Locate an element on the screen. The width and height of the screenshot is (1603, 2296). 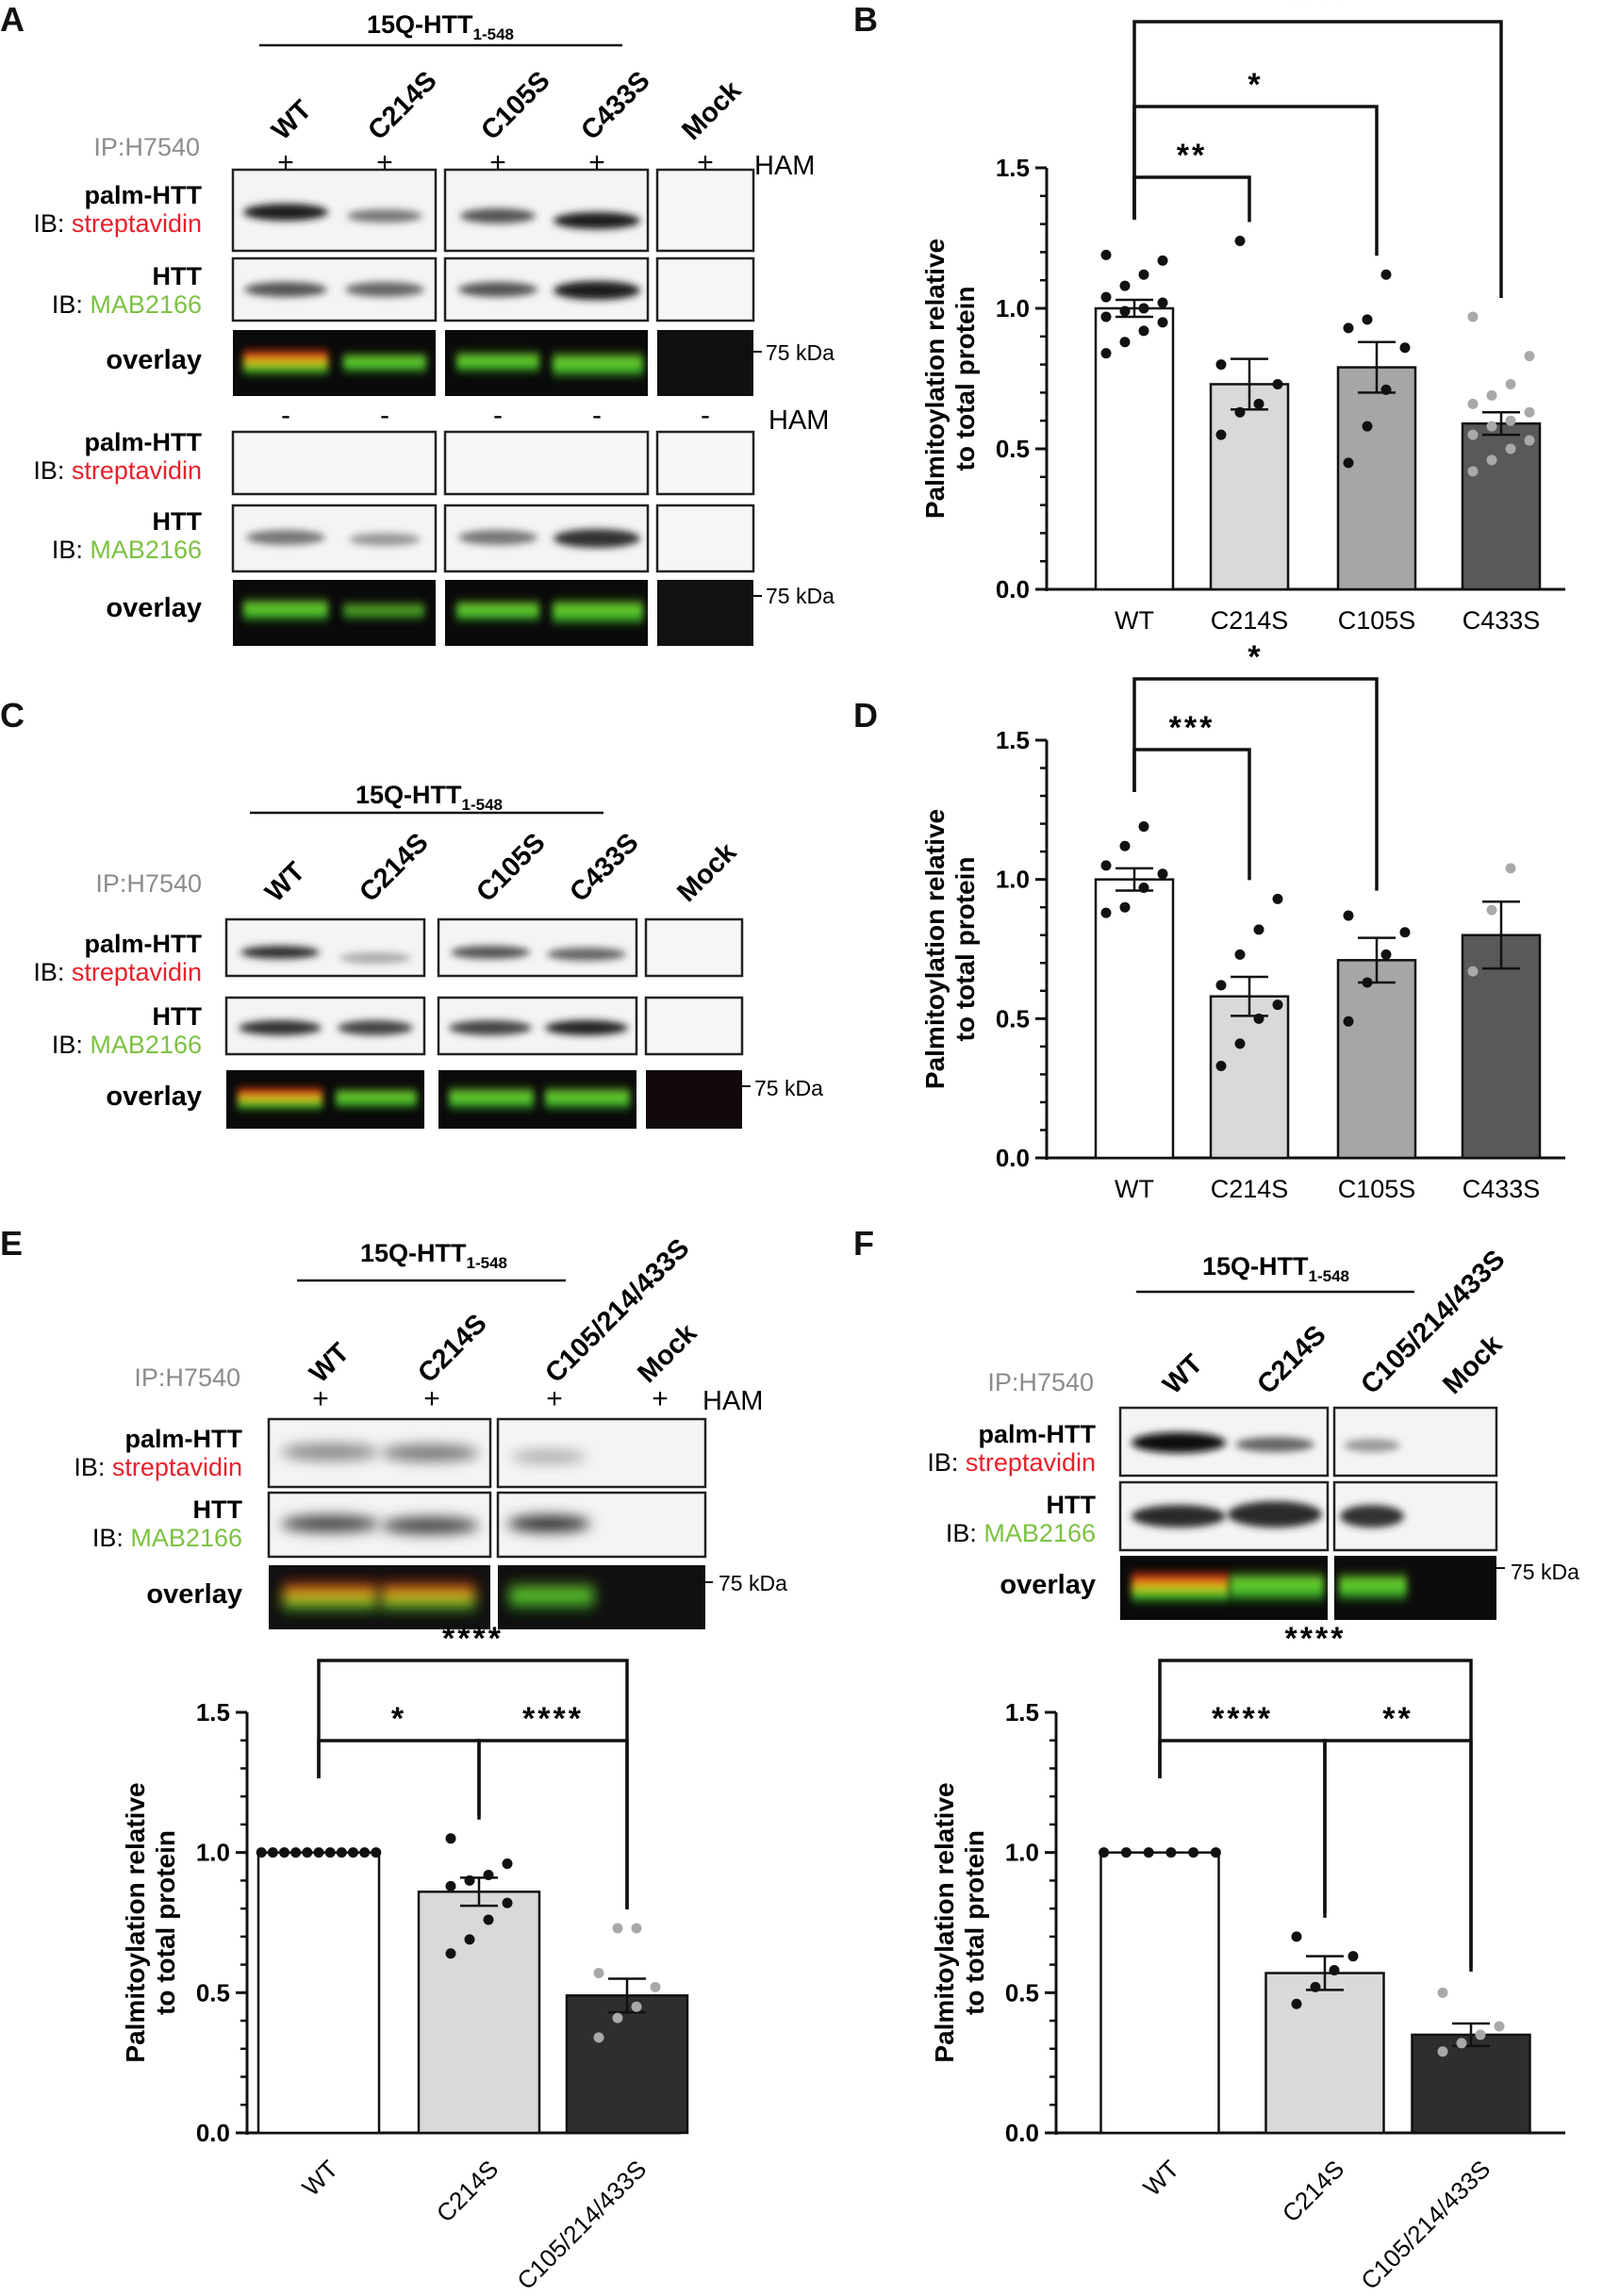
panel-e-ip: IP:H7540 is located at coordinates (187, 1377).